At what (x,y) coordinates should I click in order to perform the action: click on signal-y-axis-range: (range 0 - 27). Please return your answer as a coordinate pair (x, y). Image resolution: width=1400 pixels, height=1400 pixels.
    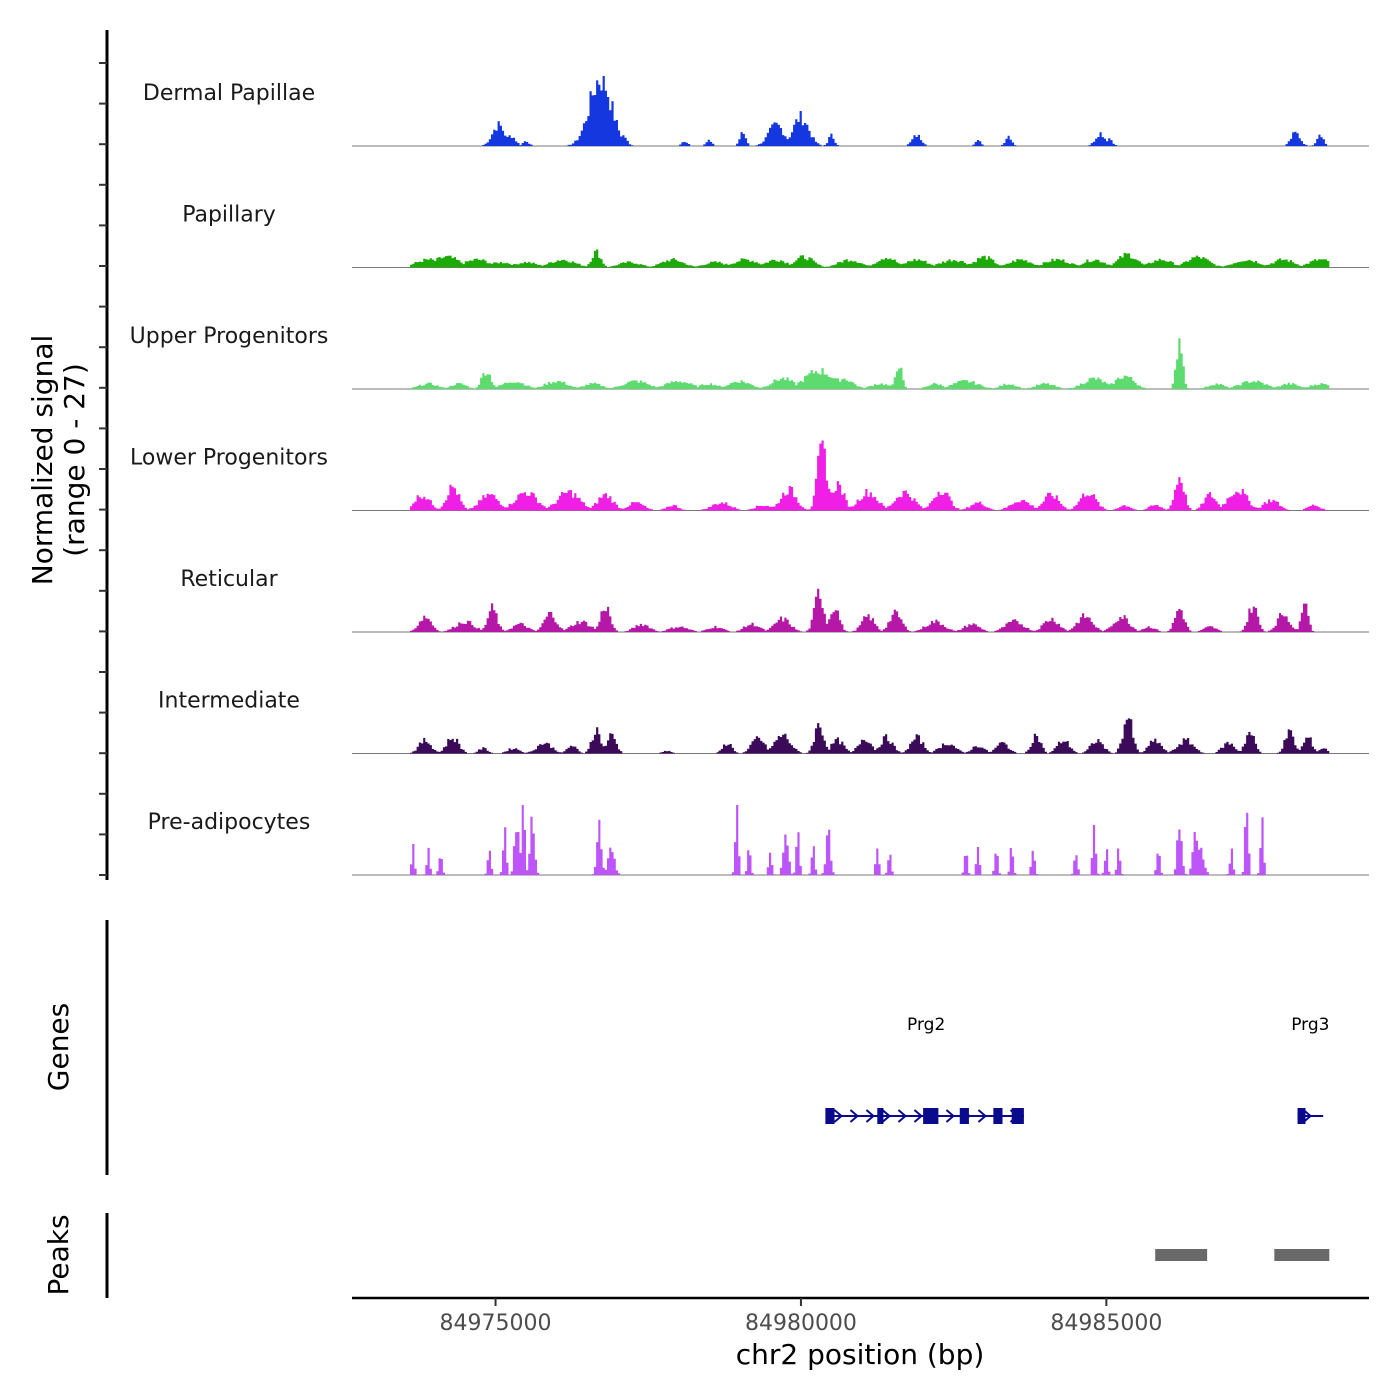
    Looking at the image, I should click on (74, 460).